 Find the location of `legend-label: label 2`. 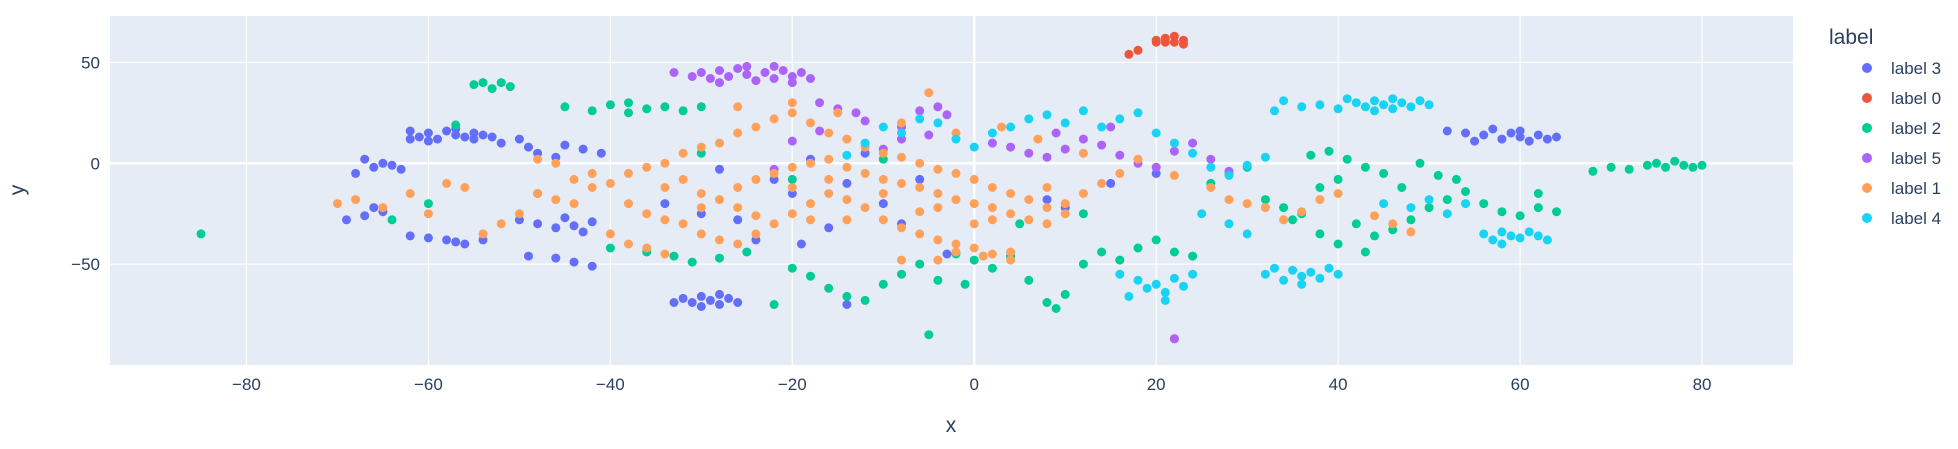

legend-label: label 2 is located at coordinates (1916, 128).